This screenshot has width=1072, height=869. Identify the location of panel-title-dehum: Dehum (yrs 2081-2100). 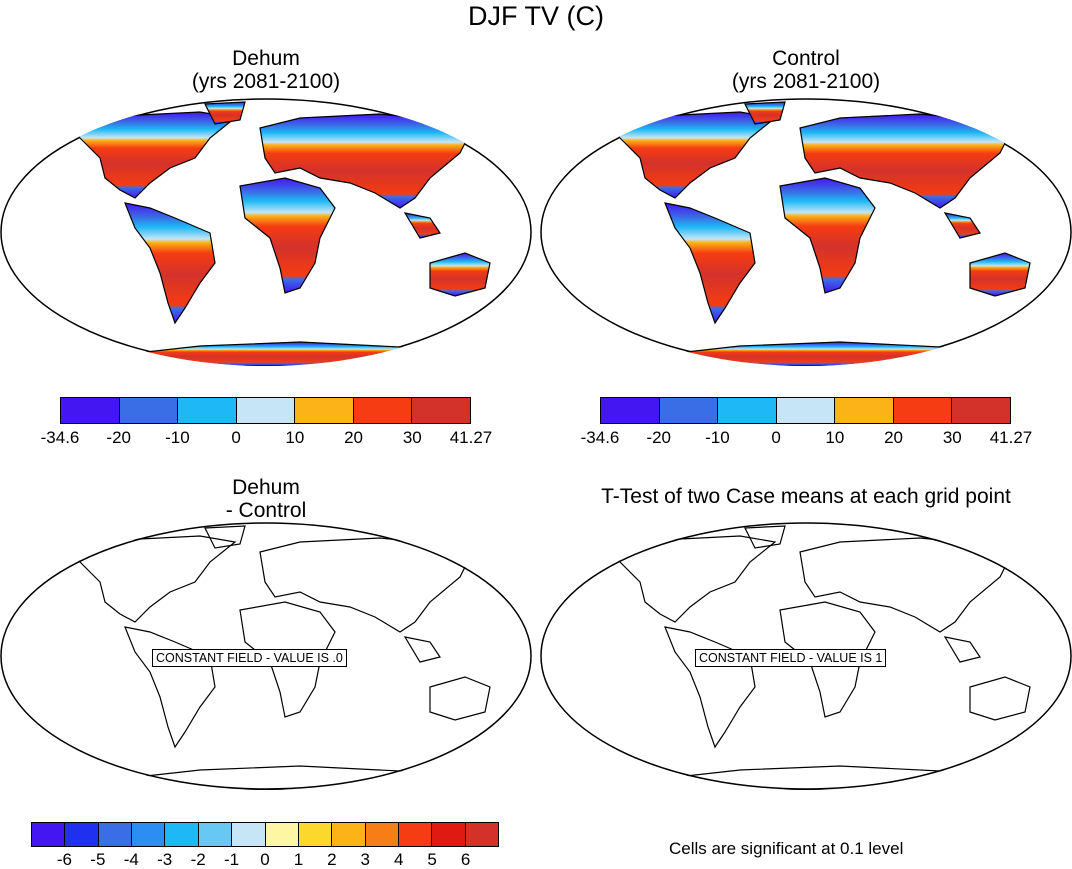
(266, 70).